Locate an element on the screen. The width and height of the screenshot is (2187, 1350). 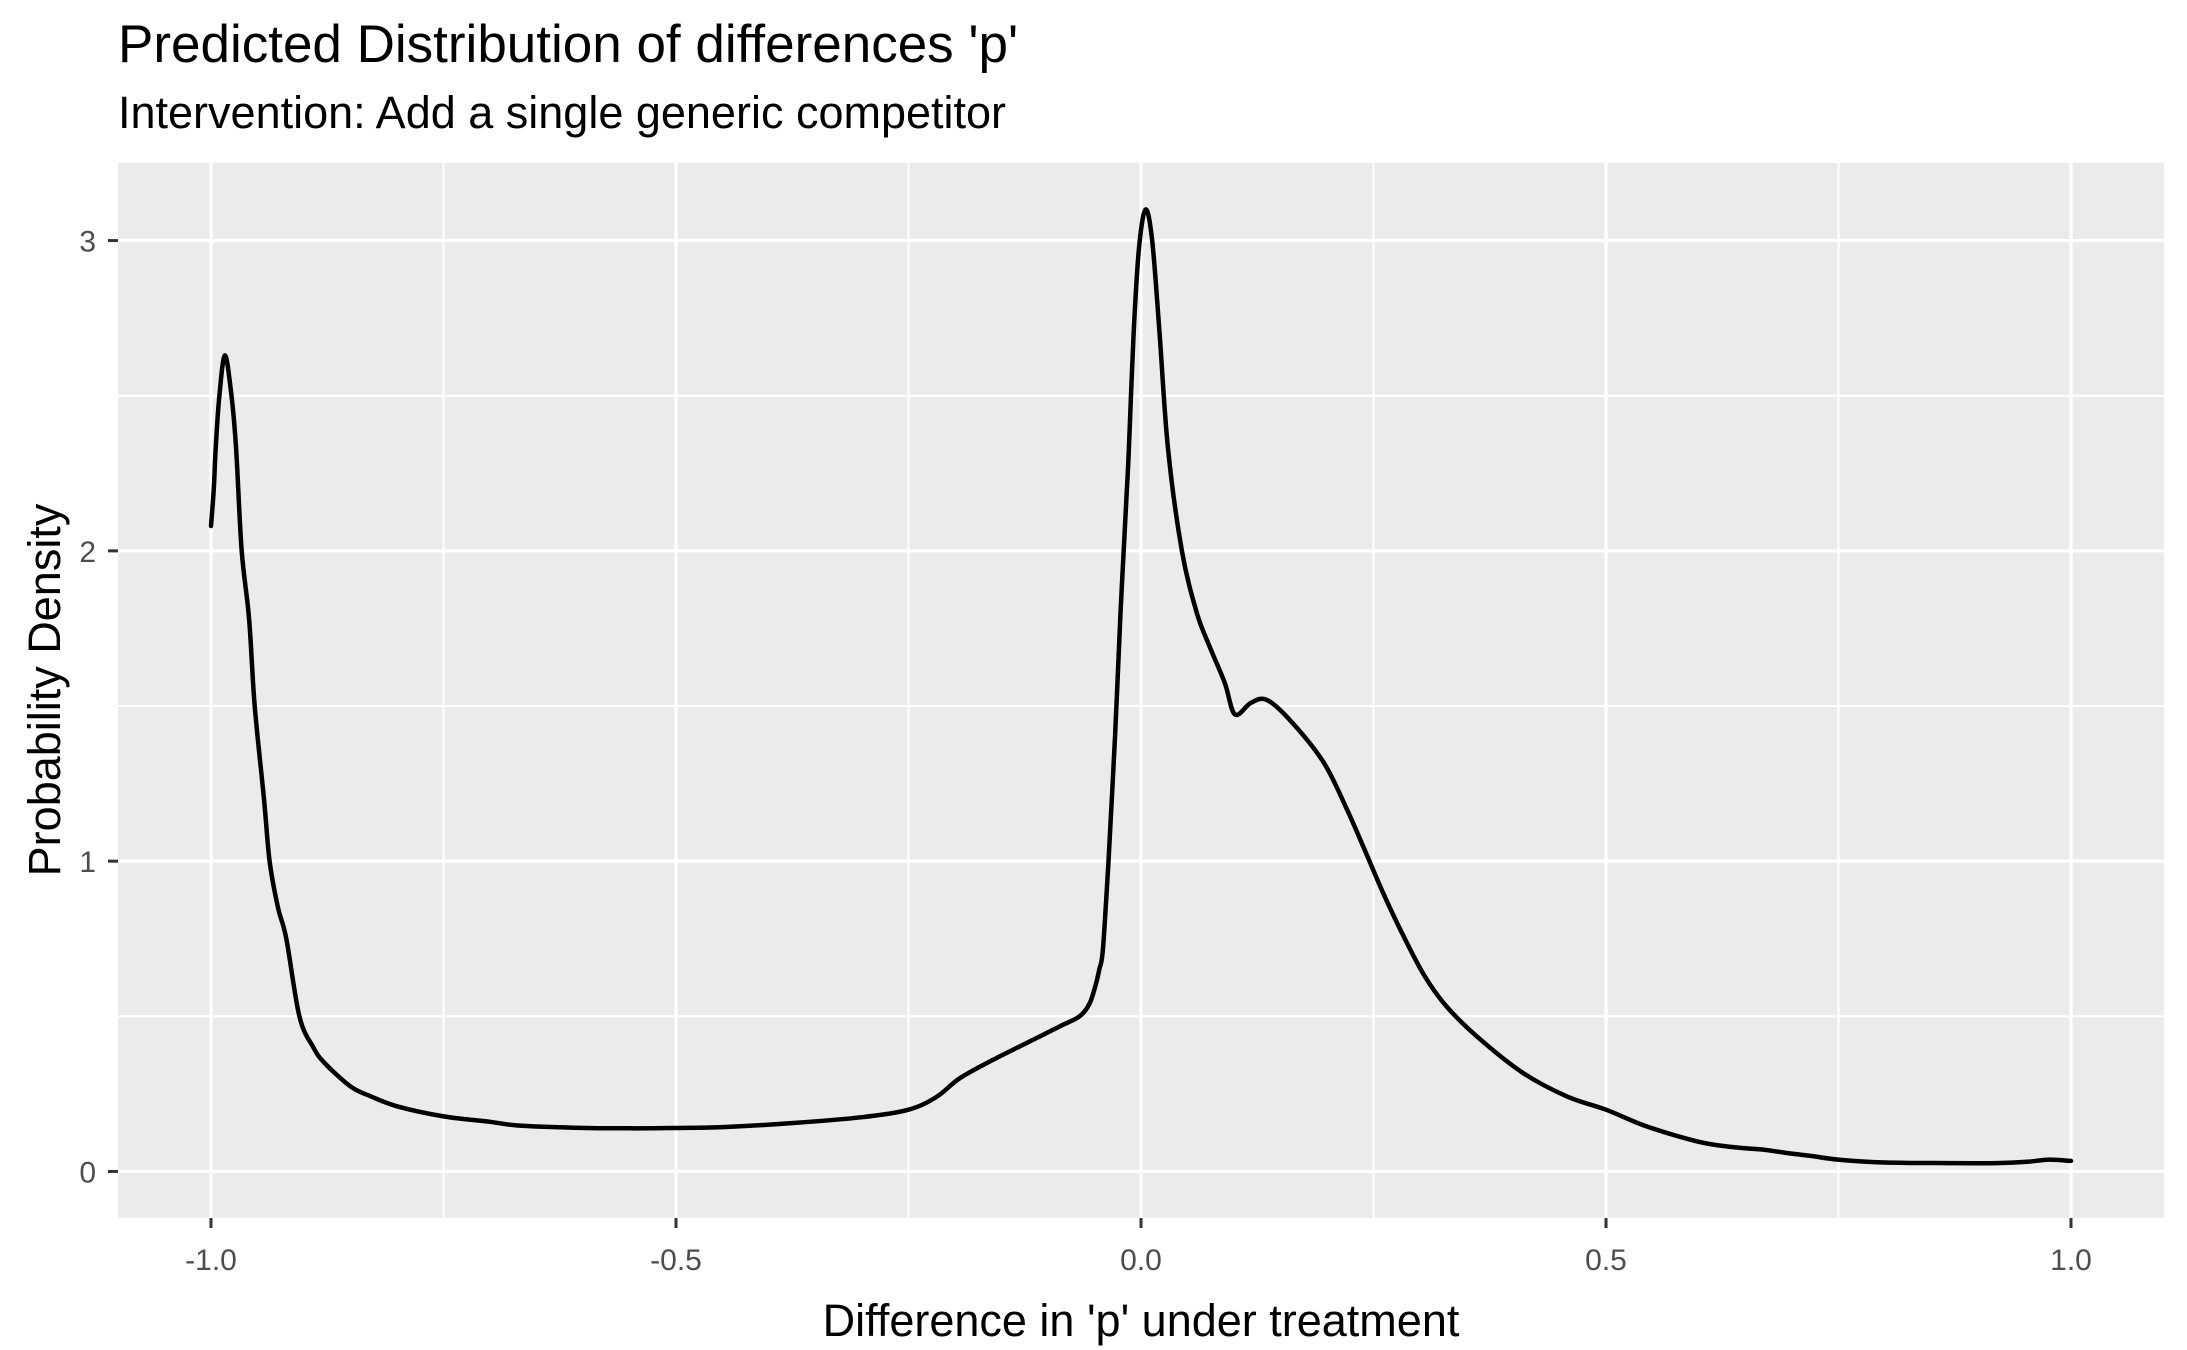
x-tick-label: 0.0 is located at coordinates (1141, 1260).